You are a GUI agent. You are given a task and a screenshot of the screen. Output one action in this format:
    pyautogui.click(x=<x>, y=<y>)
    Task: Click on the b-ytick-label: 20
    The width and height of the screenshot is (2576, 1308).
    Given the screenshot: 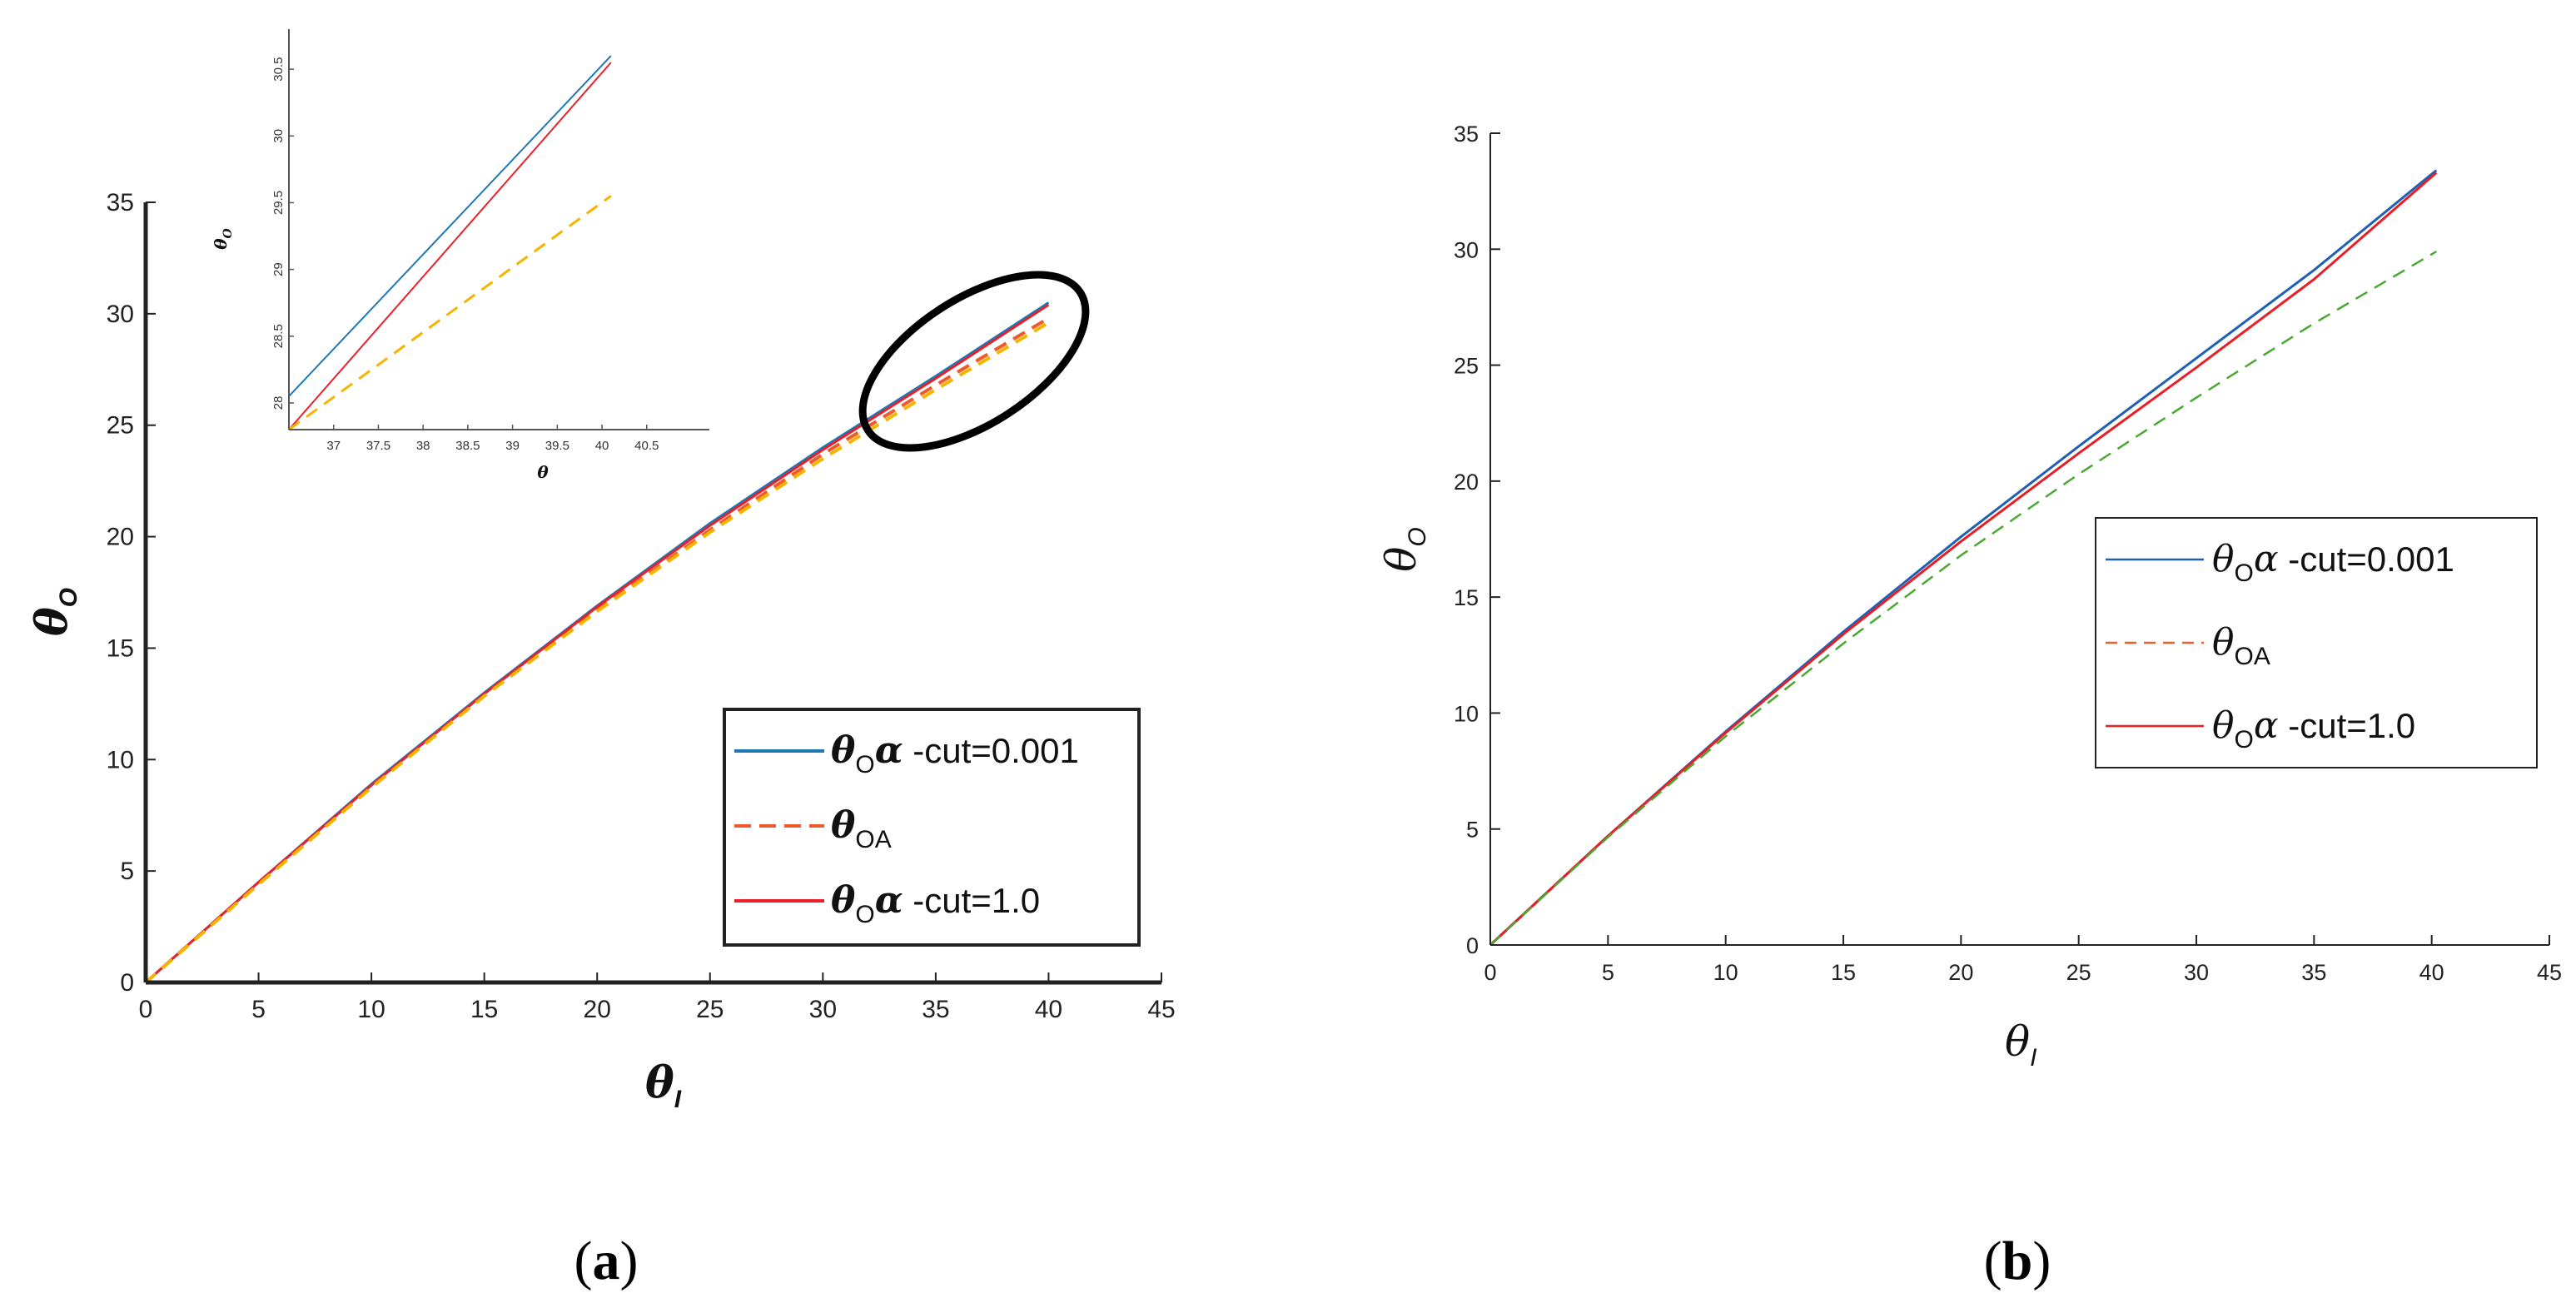 What is the action you would take?
    pyautogui.click(x=1466, y=482)
    